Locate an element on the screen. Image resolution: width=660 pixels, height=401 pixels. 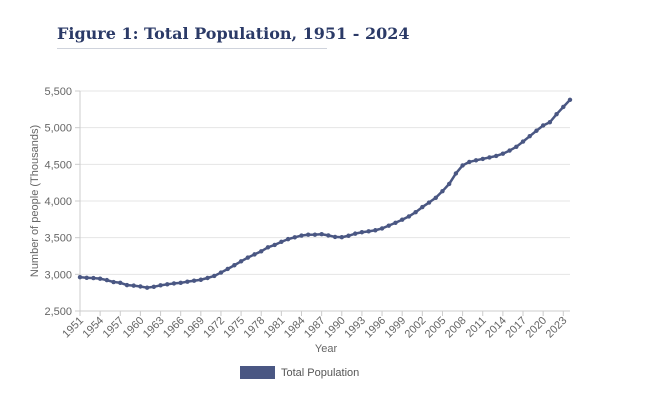
x-tick-label: 1981 is located at coordinates (275, 328).